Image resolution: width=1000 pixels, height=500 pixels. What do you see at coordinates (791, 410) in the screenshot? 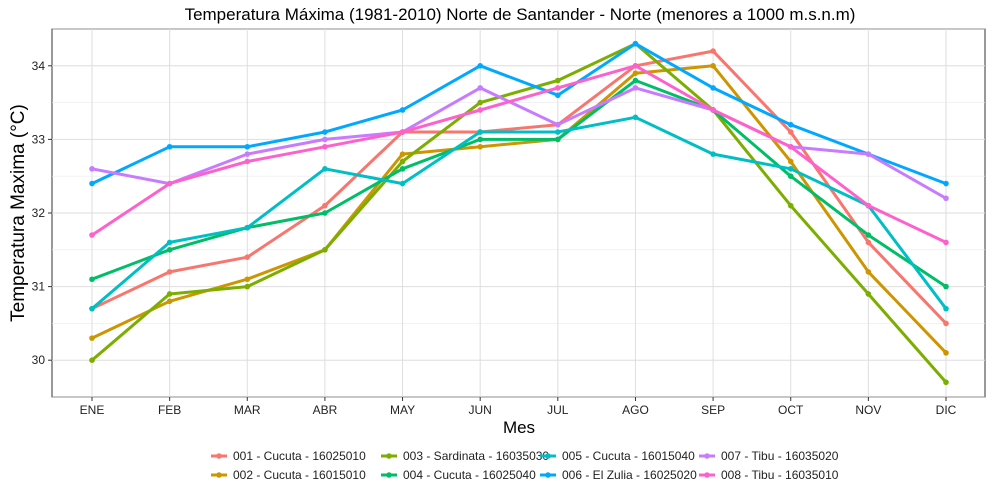
I see `x-tick-label: OCT` at bounding box center [791, 410].